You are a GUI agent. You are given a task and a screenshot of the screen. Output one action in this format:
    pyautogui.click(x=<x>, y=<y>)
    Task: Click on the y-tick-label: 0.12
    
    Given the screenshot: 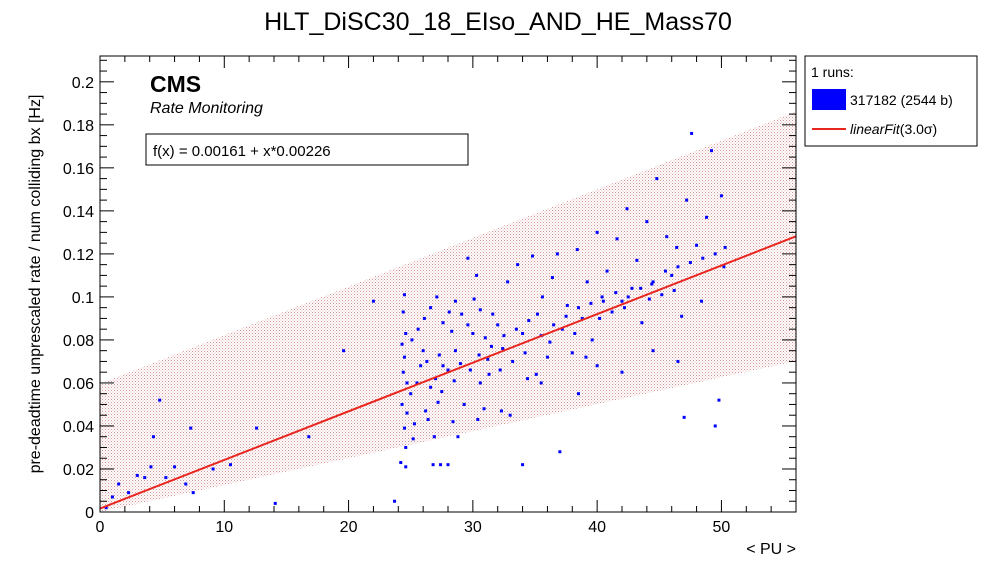 What is the action you would take?
    pyautogui.click(x=78, y=255)
    